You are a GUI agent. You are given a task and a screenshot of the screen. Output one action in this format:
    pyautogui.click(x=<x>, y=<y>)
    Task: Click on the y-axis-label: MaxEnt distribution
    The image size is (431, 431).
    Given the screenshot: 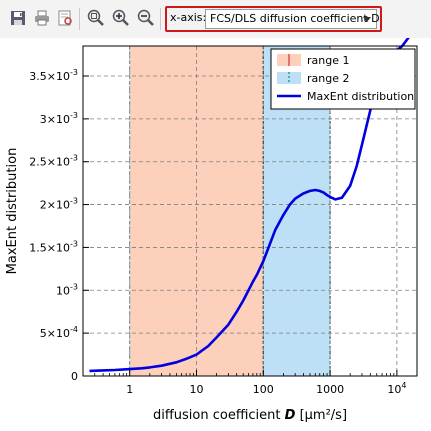 What is the action you would take?
    pyautogui.click(x=12, y=211)
    